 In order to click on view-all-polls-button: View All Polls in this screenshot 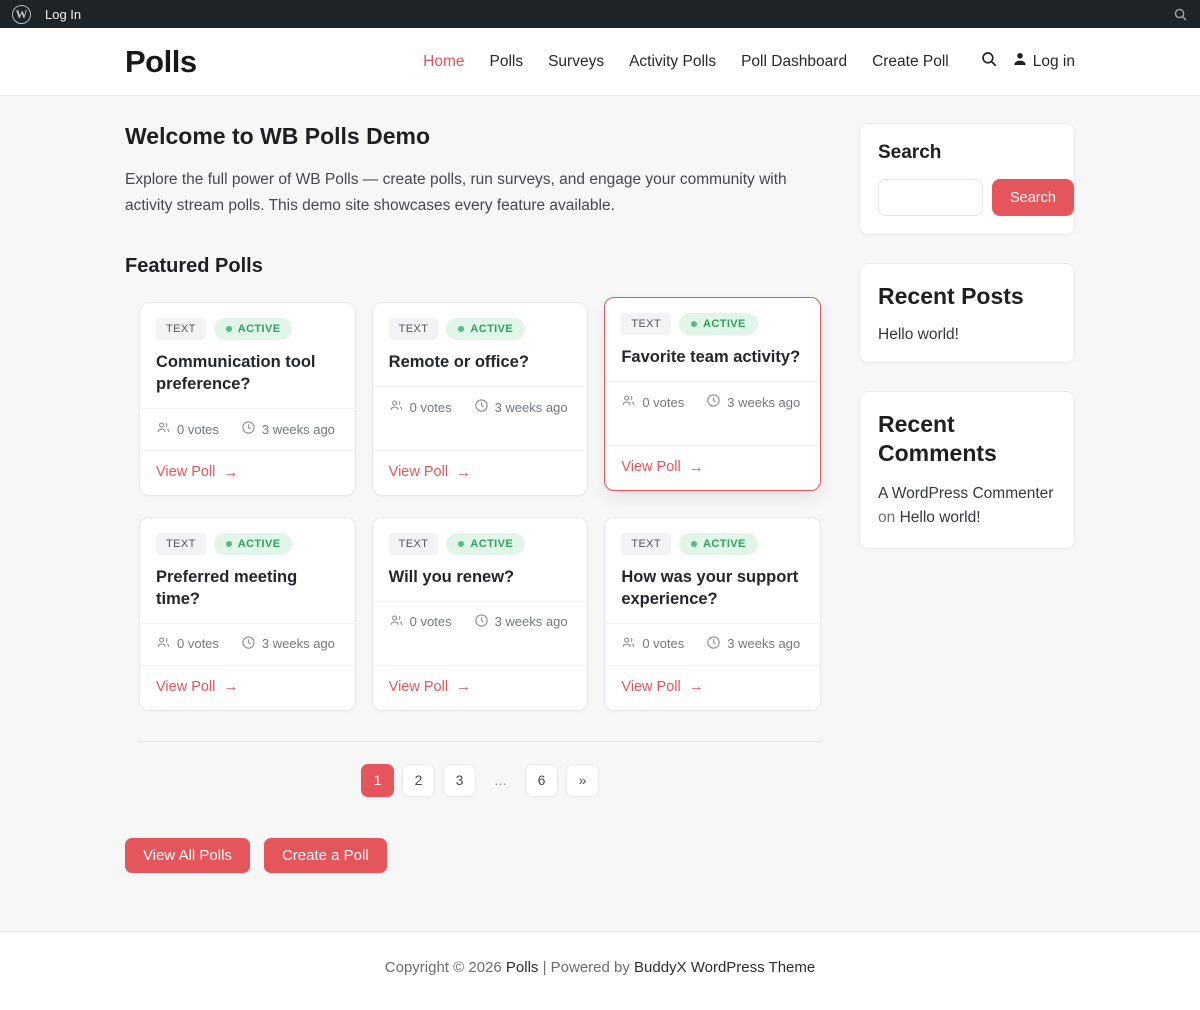, I will do `click(187, 855)`.